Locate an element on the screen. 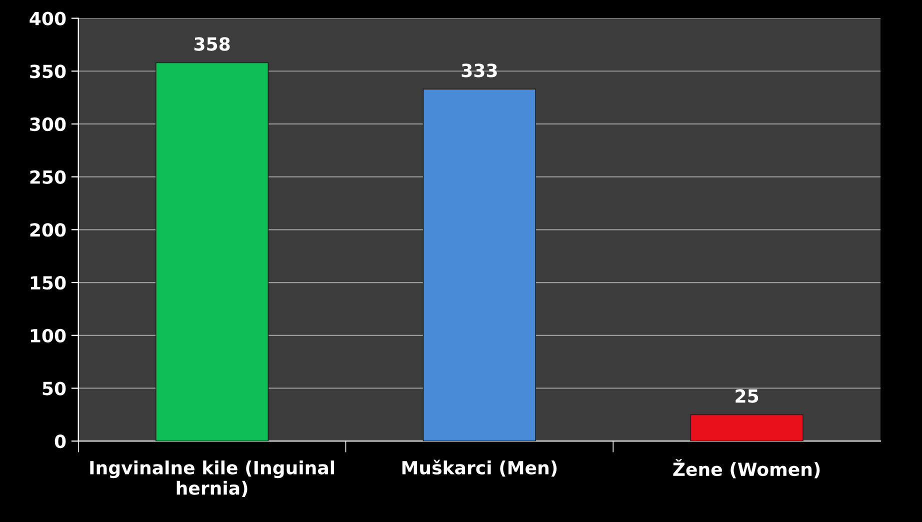 Image resolution: width=922 pixels, height=522 pixels. data-label: 25 is located at coordinates (747, 396).